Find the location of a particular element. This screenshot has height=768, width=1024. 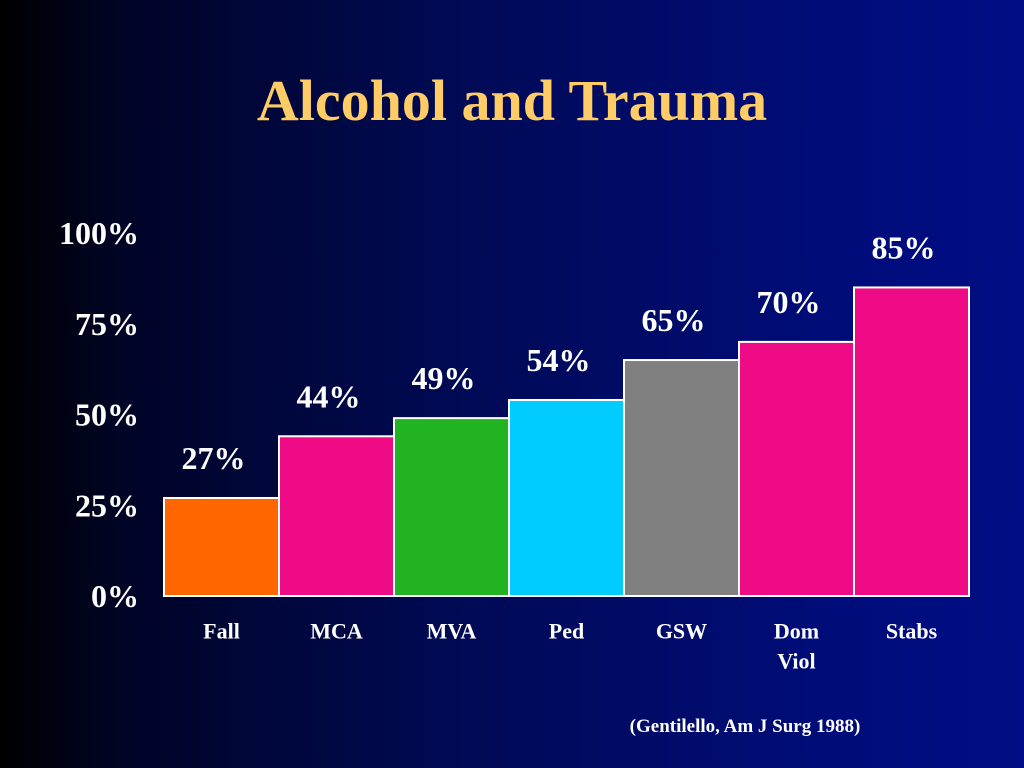

category-label: Stabs is located at coordinates (912, 631).